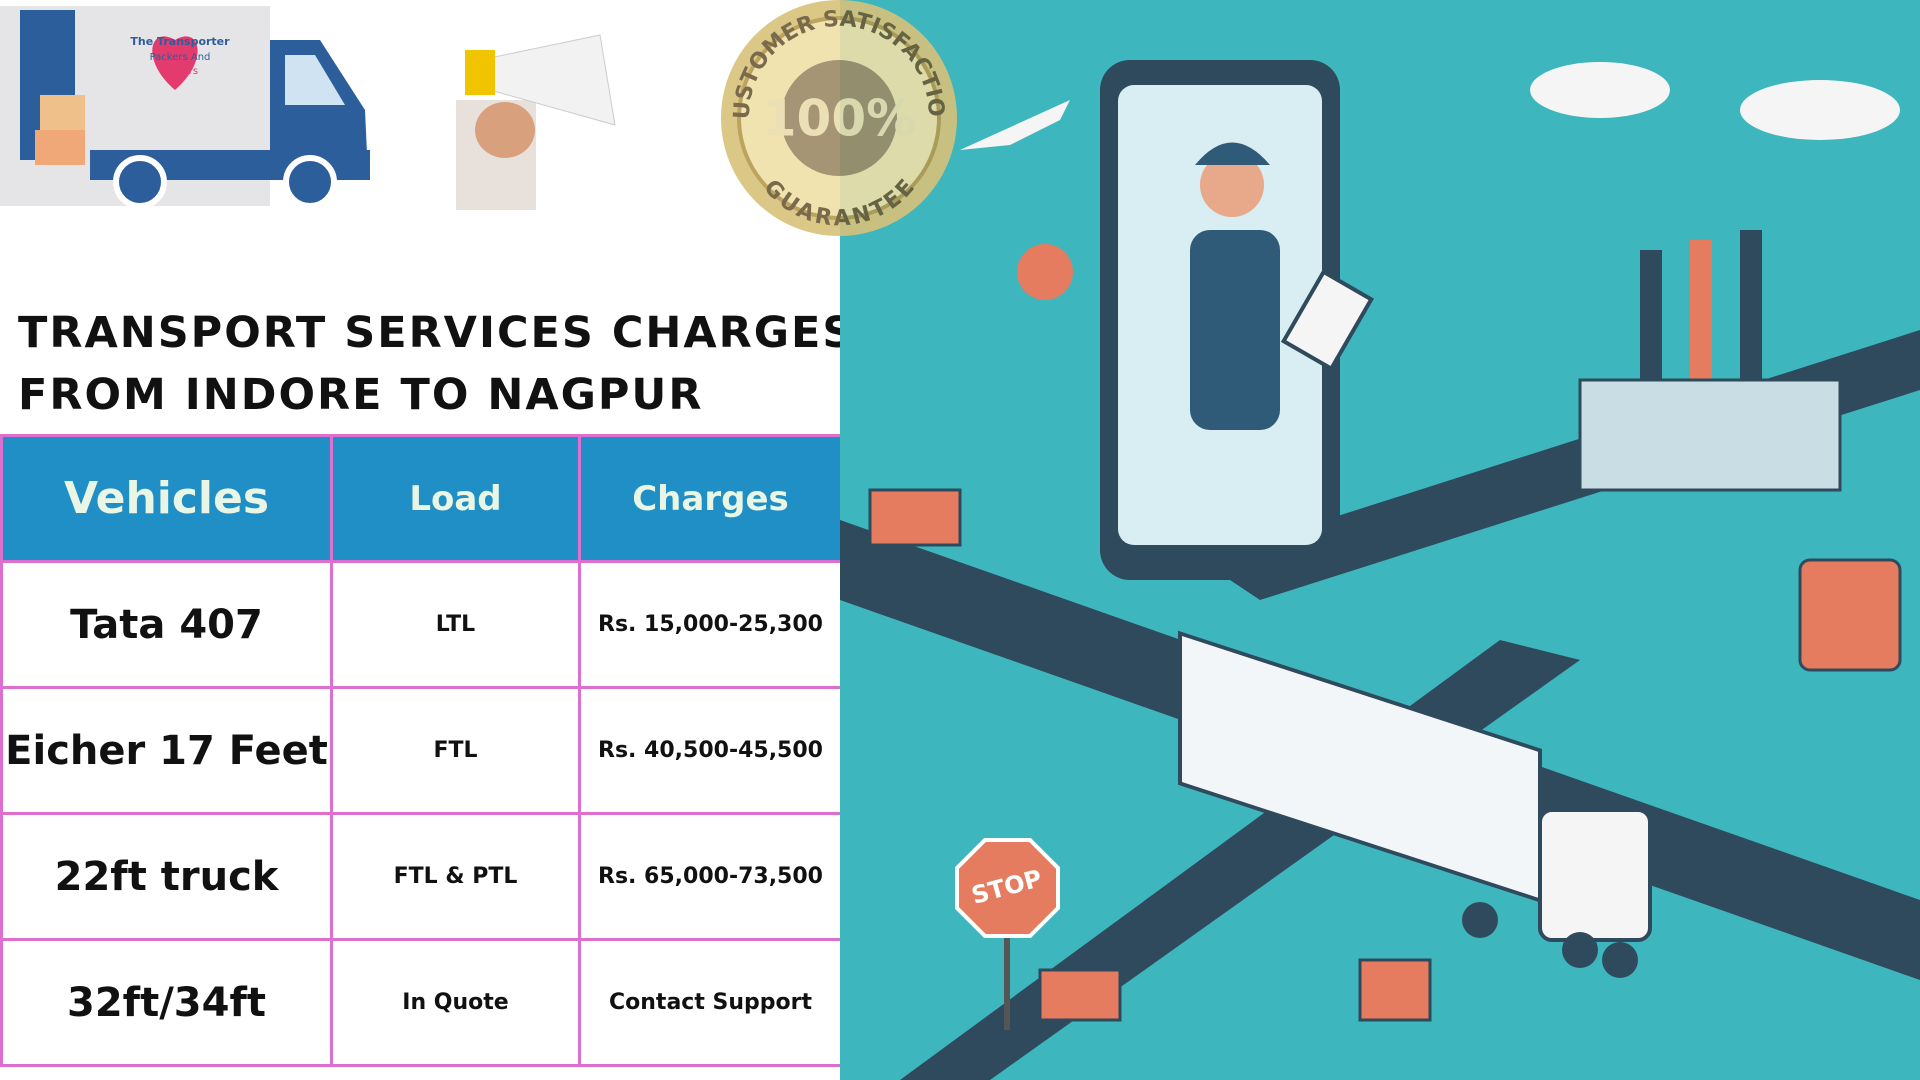  What do you see at coordinates (710, 876) in the screenshot?
I see `table-cell: Rs. 65,000-73,500` at bounding box center [710, 876].